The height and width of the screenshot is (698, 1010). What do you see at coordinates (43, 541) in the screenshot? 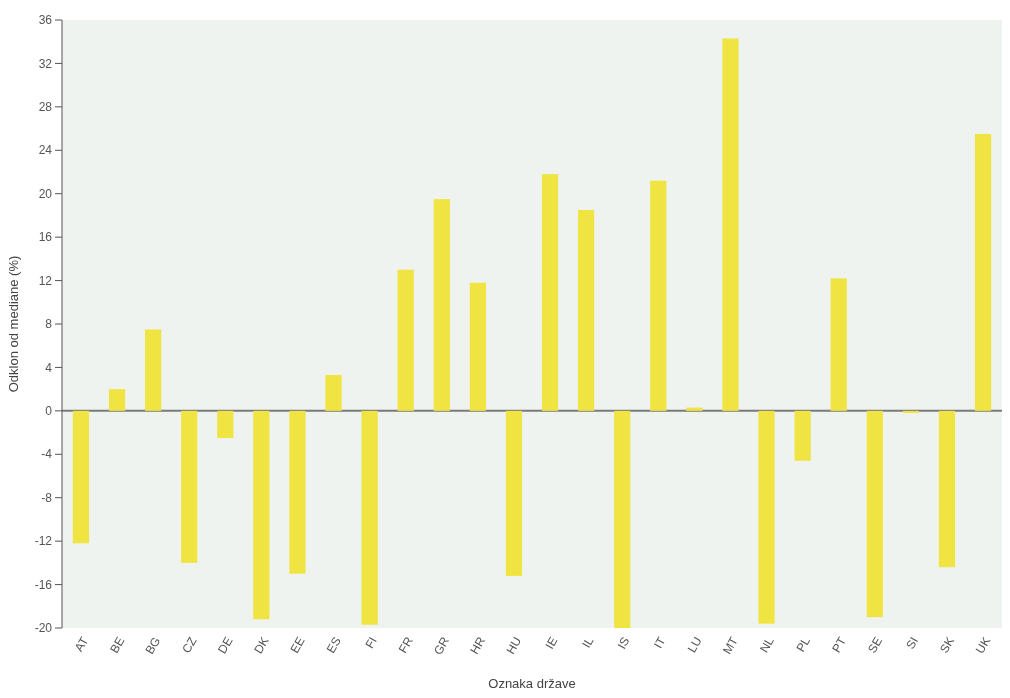
I see `y-tick-label: -12` at bounding box center [43, 541].